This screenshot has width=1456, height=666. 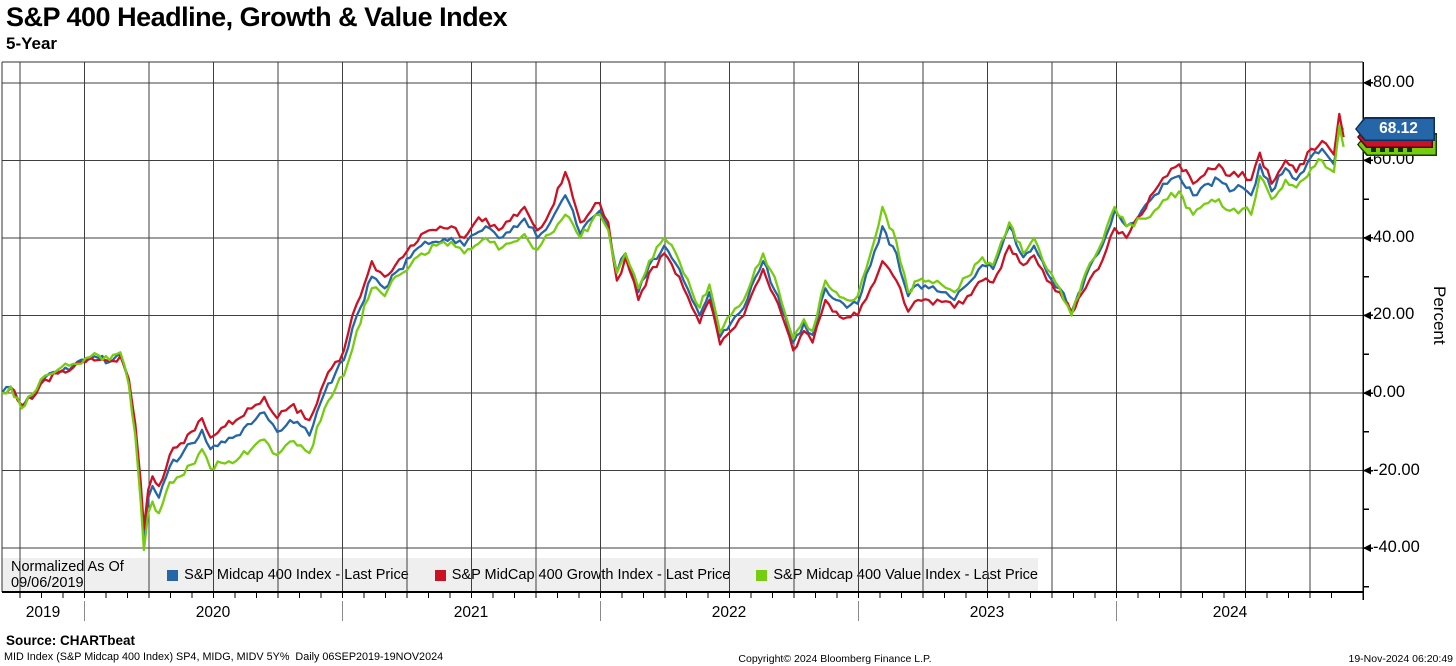 I want to click on x-axis-year-label: 2024, so click(x=1230, y=612).